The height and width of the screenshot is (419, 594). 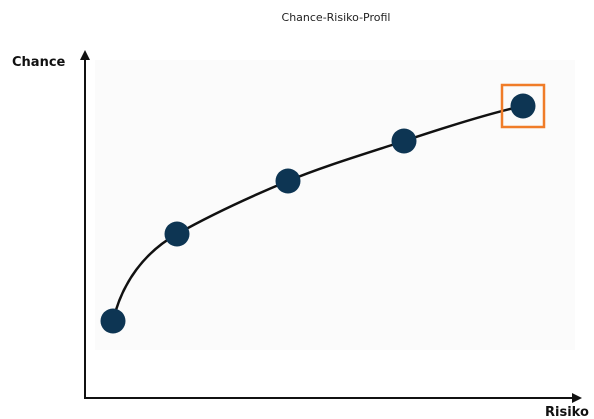 What do you see at coordinates (39, 62) in the screenshot?
I see `y-axis-label: Chance` at bounding box center [39, 62].